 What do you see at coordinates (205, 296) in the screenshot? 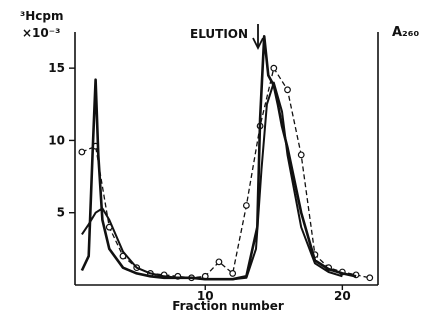
I see `x-tick-label: 10` at bounding box center [205, 296].